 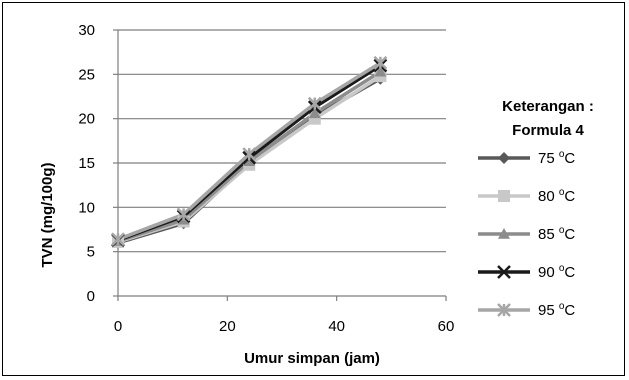 I want to click on legend-entry-5: 95 oC, so click(x=526, y=310).